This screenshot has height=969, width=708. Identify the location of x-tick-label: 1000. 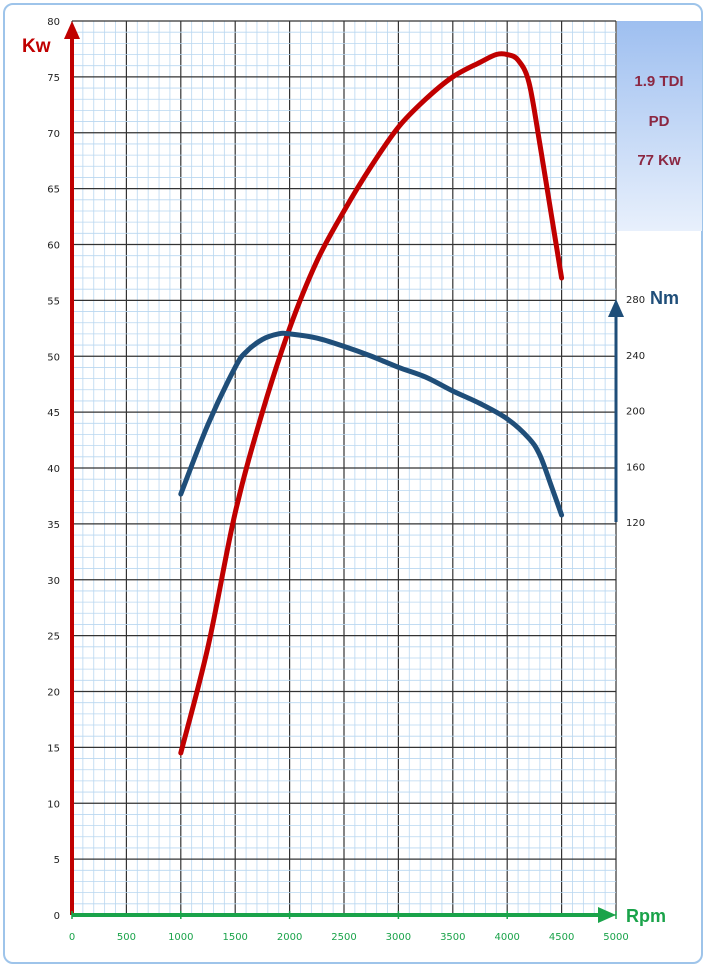
(180, 937).